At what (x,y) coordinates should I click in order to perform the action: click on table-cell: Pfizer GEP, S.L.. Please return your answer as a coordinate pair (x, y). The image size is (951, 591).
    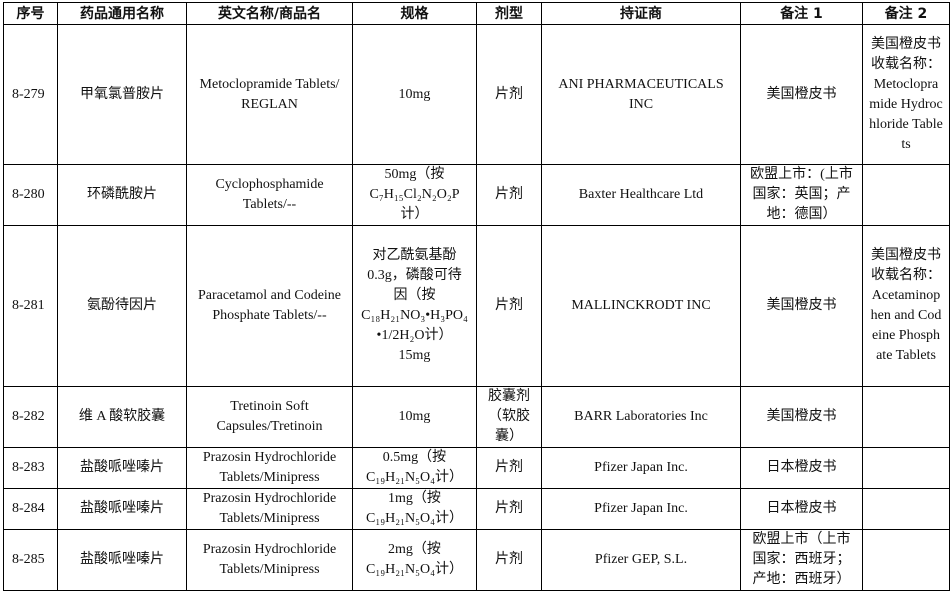
    Looking at the image, I should click on (641, 560).